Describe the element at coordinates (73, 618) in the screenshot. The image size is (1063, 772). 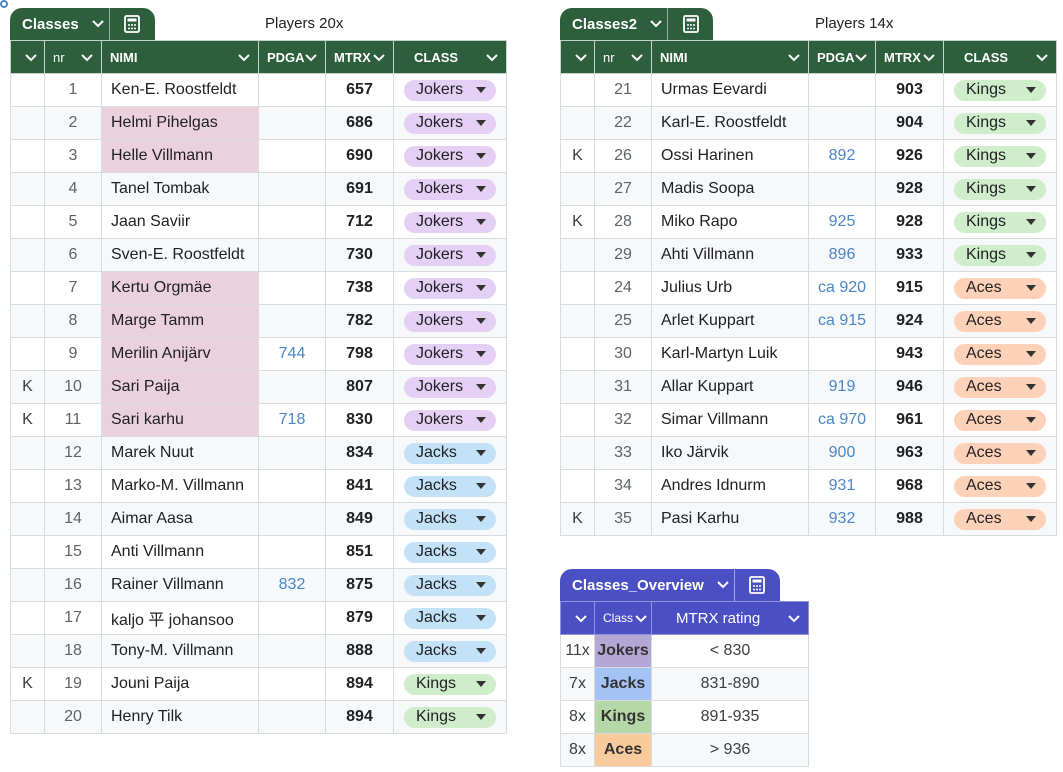
I see `nr-cell: 17` at that location.